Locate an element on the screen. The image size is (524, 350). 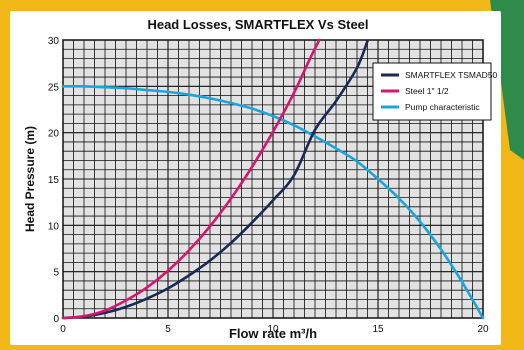
y-tick-label: 10 is located at coordinates (54, 226).